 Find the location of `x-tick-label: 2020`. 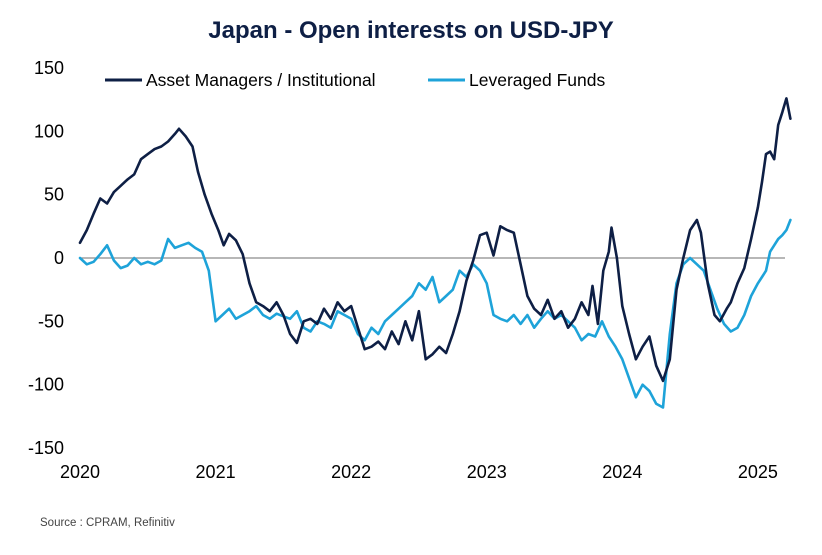

x-tick-label: 2020 is located at coordinates (80, 472).